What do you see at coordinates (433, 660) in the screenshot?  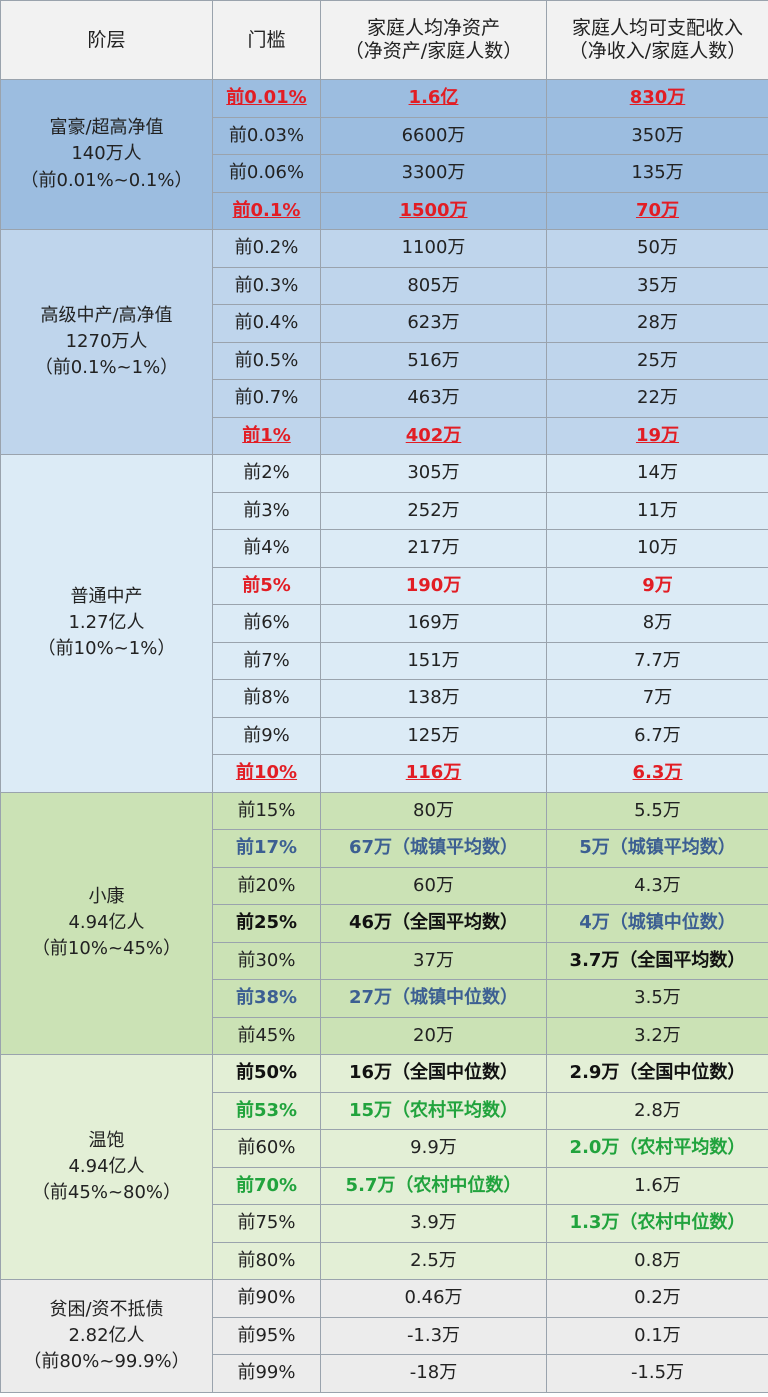 I see `assets-cell: 151万` at bounding box center [433, 660].